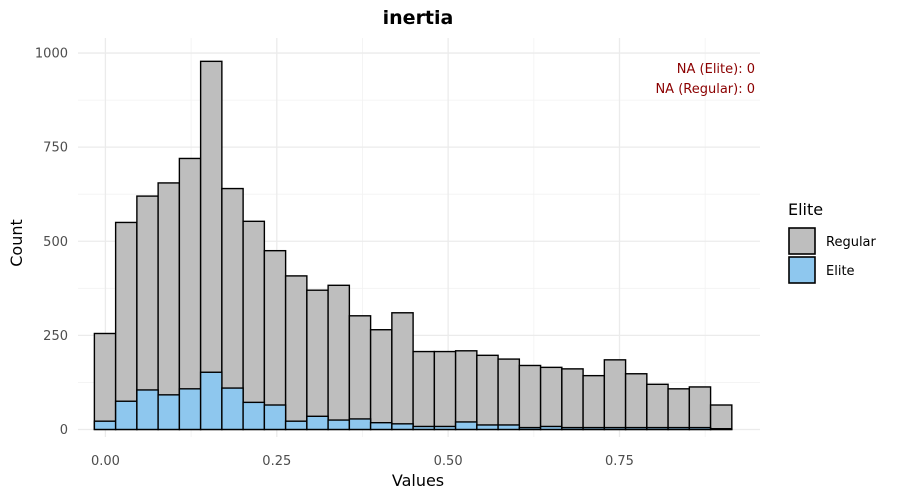 The image size is (900, 500). I want to click on legend: Elite Regular Elite, so click(832, 242).